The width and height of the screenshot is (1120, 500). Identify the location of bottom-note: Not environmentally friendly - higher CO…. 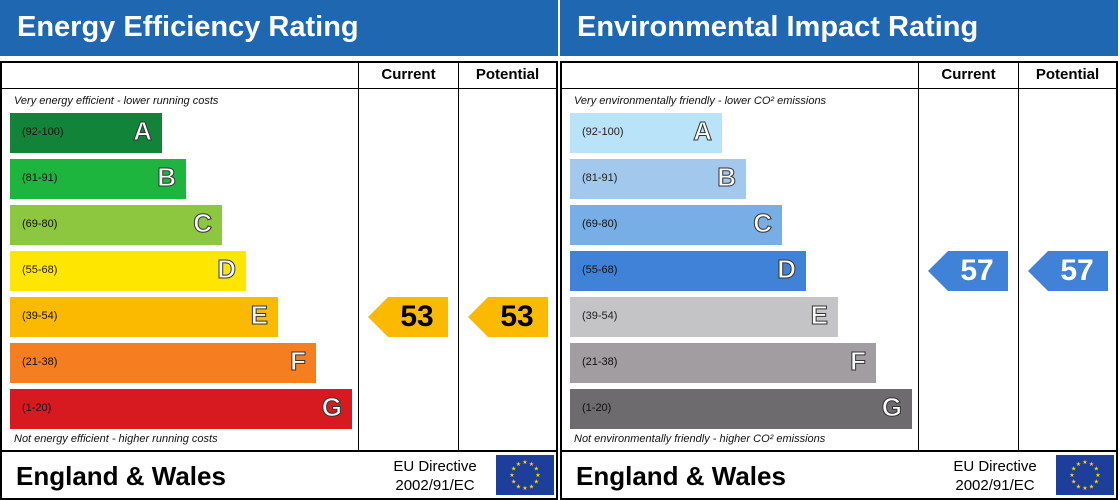
(700, 439).